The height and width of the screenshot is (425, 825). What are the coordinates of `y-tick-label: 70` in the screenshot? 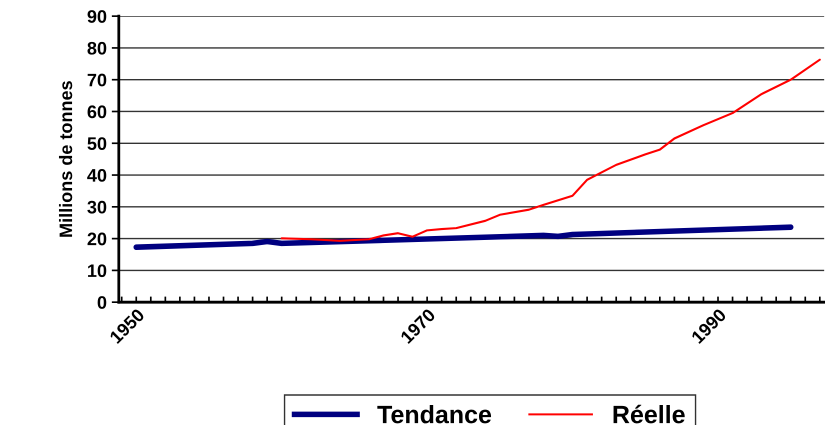 It's located at (97, 80).